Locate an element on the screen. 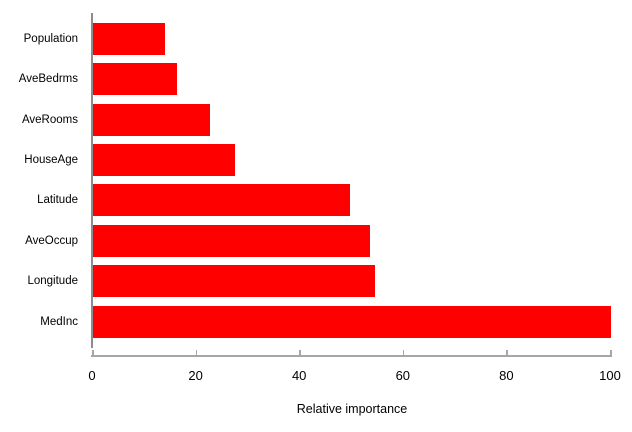 The height and width of the screenshot is (432, 632). category-label: Population is located at coordinates (50, 38).